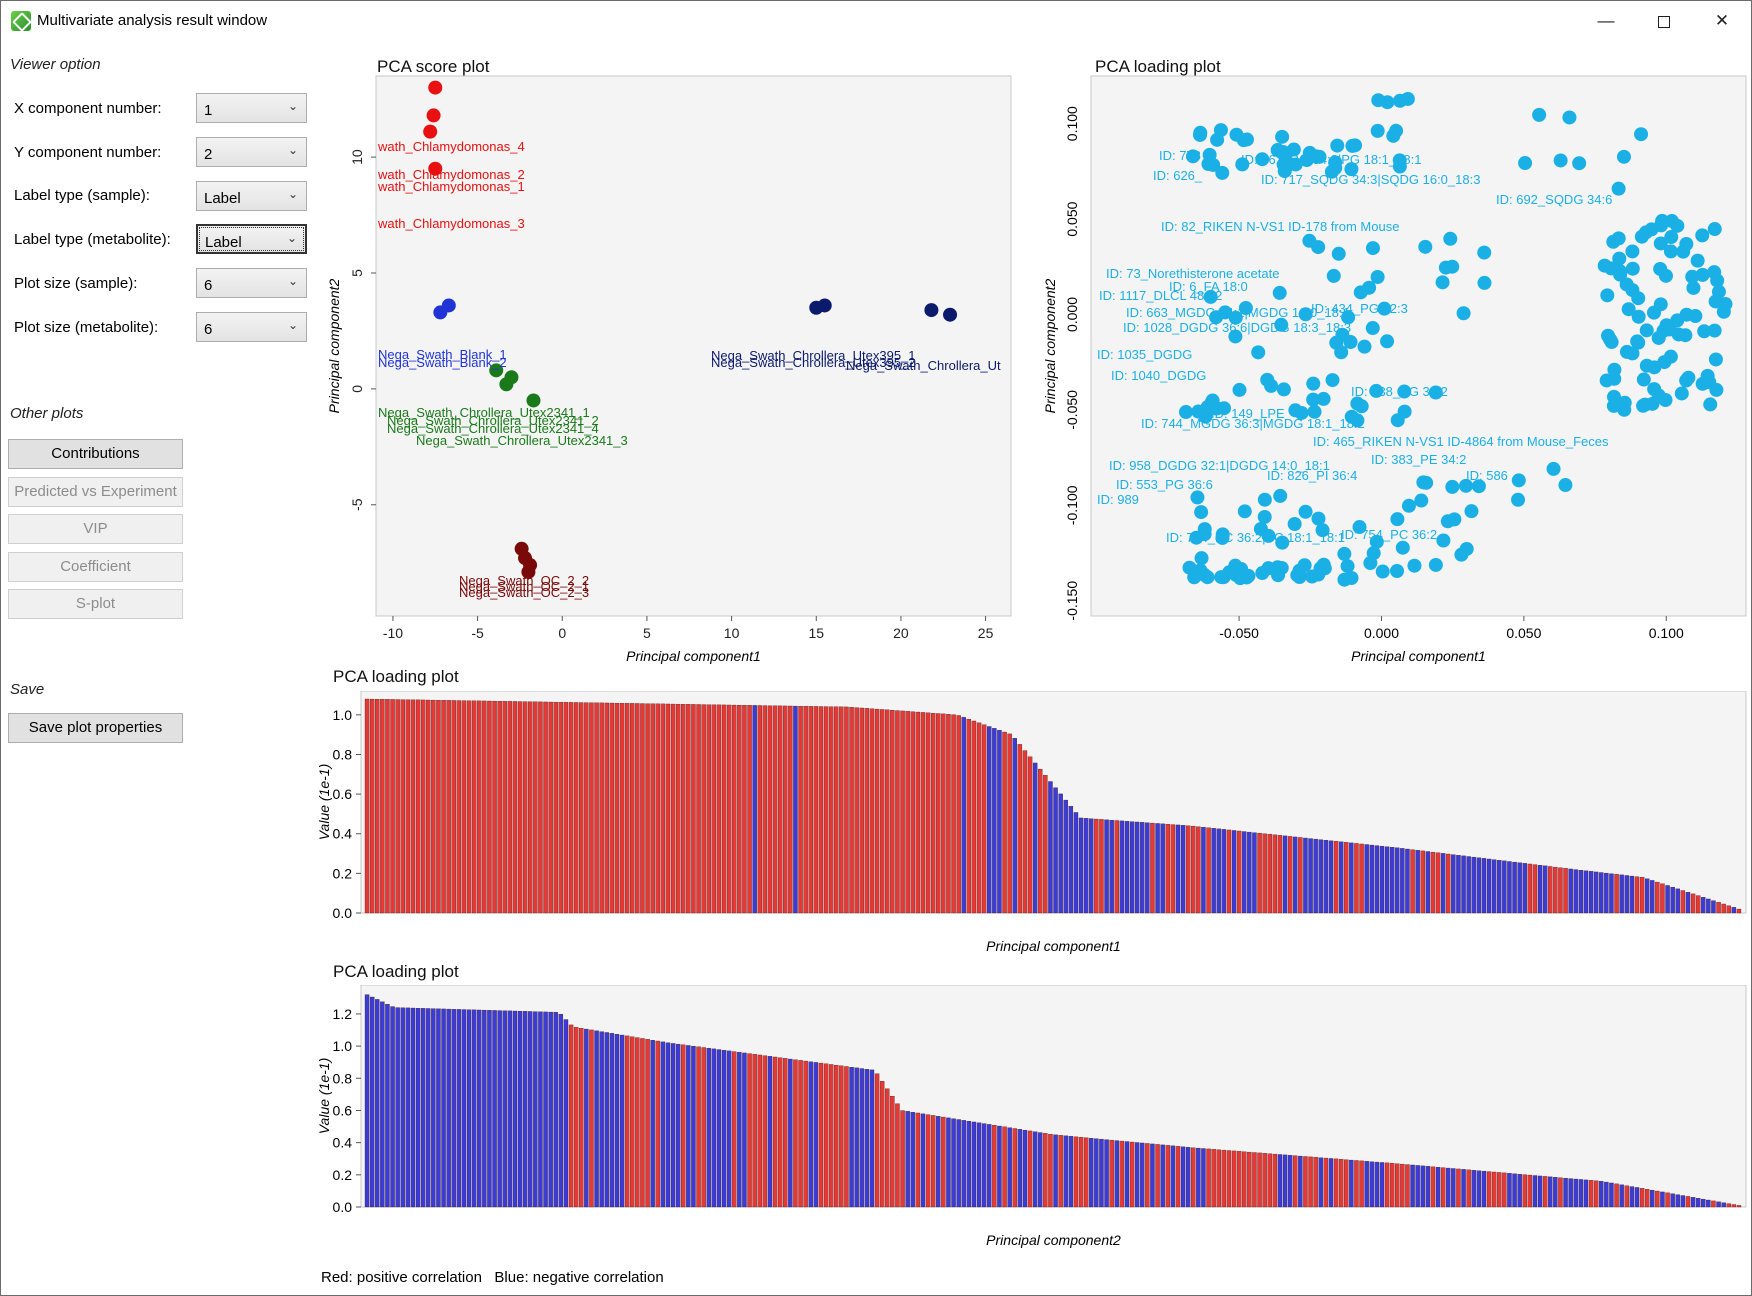  I want to click on s-plot-button: S-plot, so click(95, 604).